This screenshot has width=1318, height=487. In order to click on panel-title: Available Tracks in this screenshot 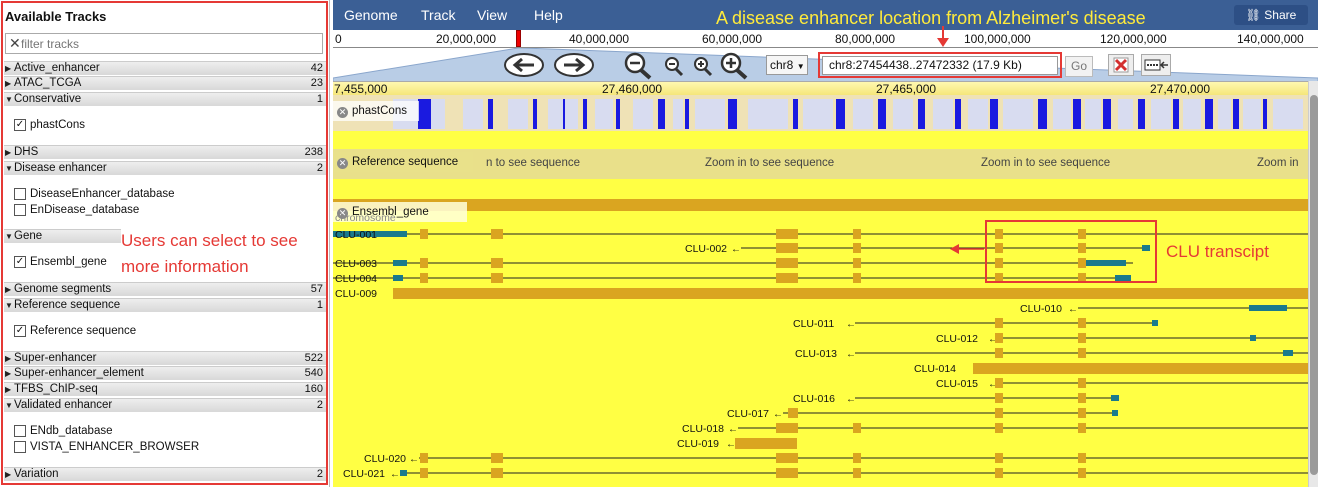, I will do `click(56, 16)`.